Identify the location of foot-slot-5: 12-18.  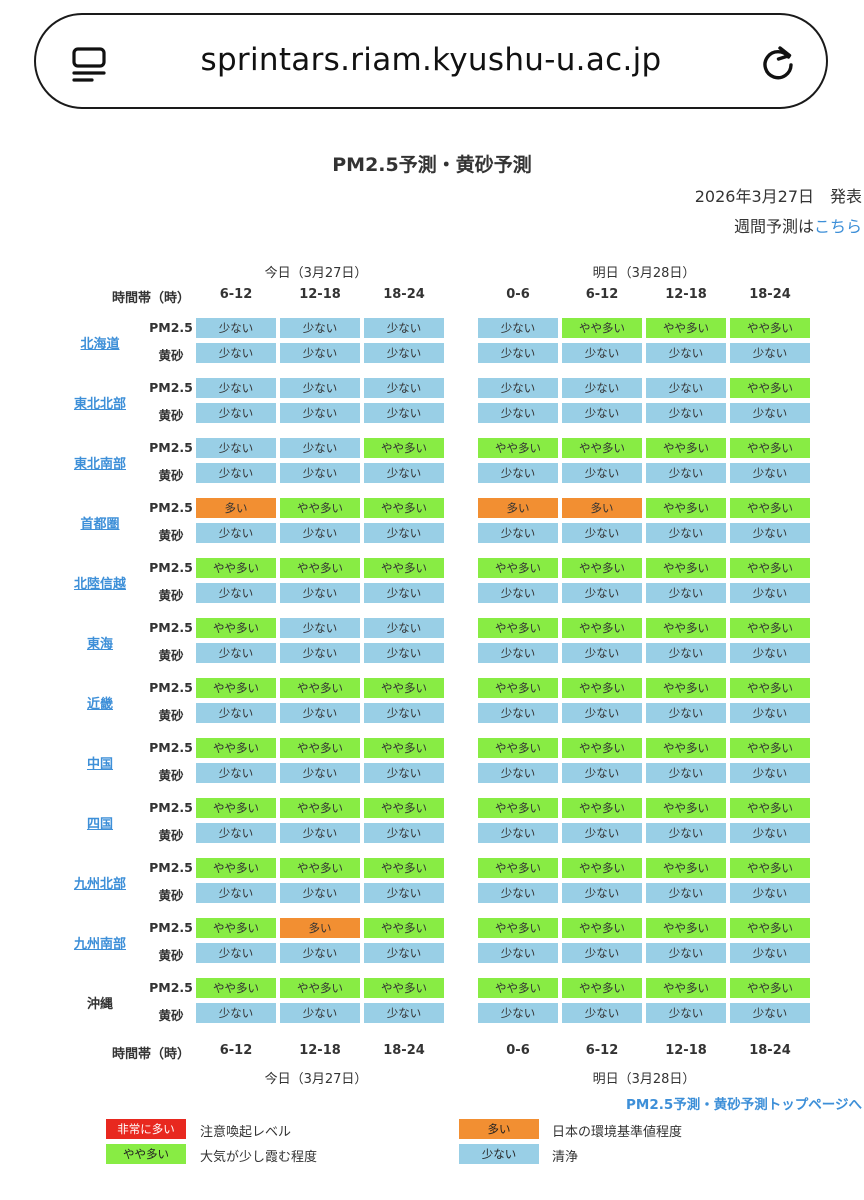
(686, 1050).